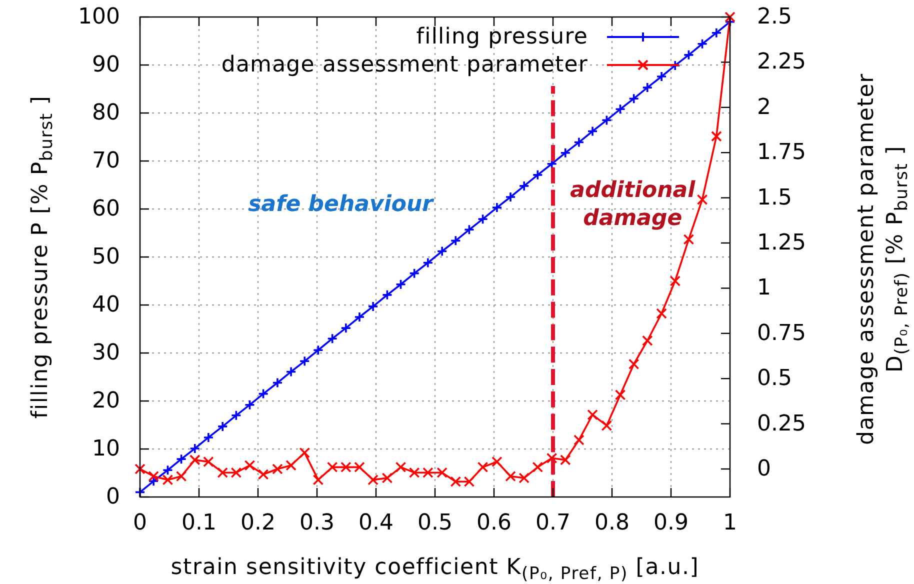 The width and height of the screenshot is (914, 584). What do you see at coordinates (140, 523) in the screenshot?
I see `x-tick-label: 0` at bounding box center [140, 523].